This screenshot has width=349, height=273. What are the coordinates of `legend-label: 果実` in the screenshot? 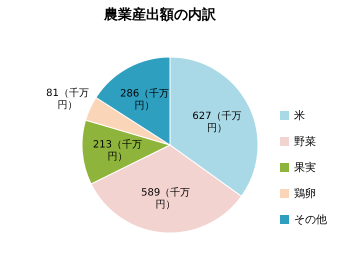 It's located at (305, 167).